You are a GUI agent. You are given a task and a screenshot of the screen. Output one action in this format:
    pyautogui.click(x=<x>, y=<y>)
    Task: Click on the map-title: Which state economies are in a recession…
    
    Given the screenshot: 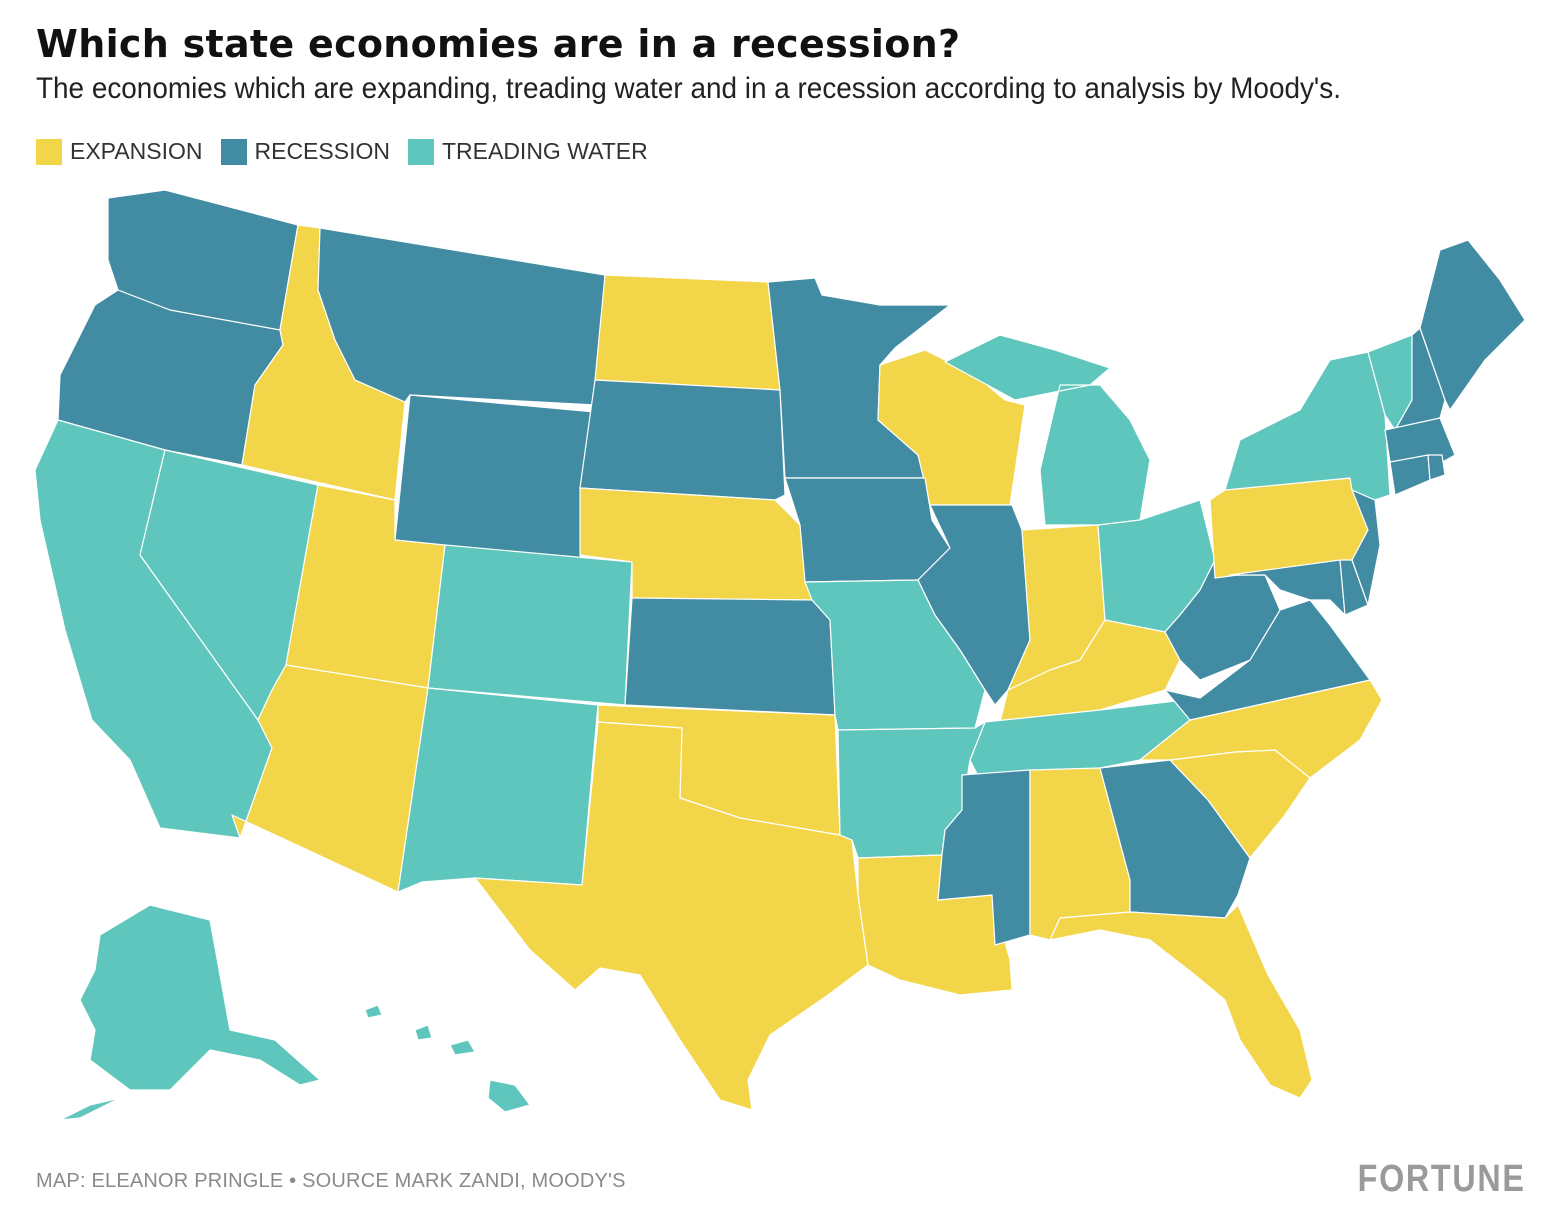 What is the action you would take?
    pyautogui.click(x=498, y=44)
    